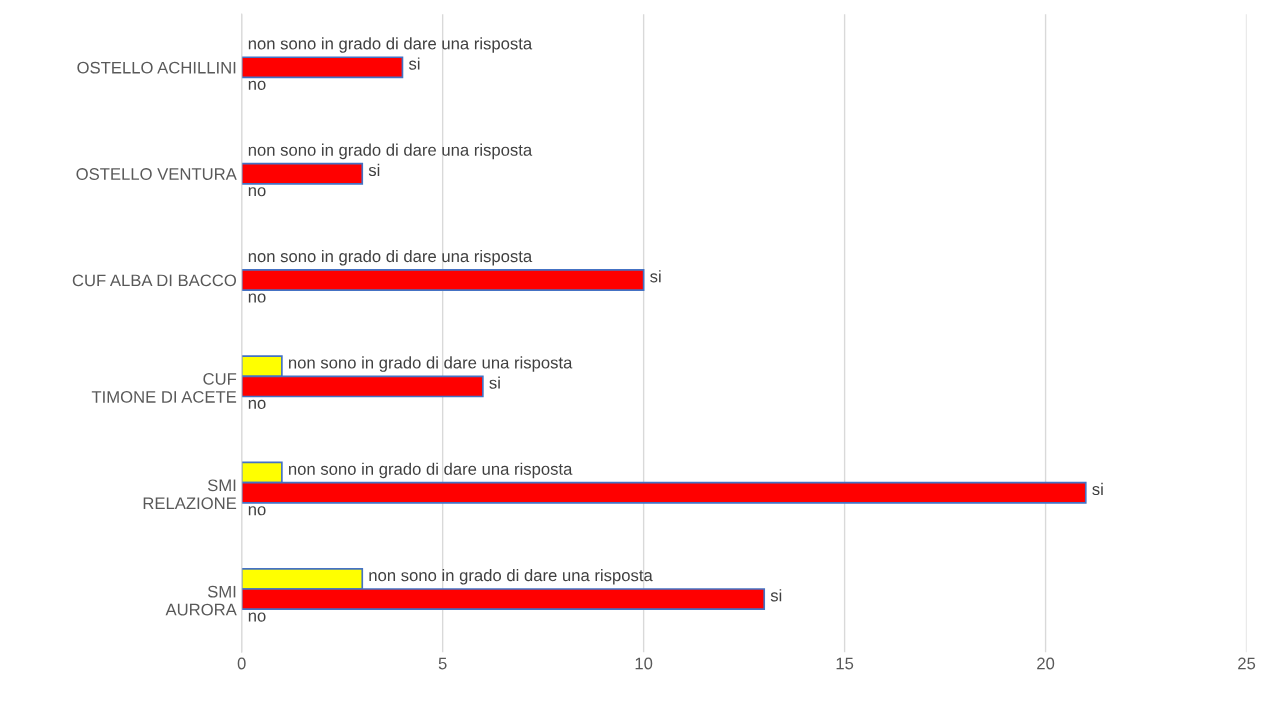 This screenshot has width=1272, height=709. I want to click on y-tick-label: CUF ALBA DI BACCO, so click(154, 280).